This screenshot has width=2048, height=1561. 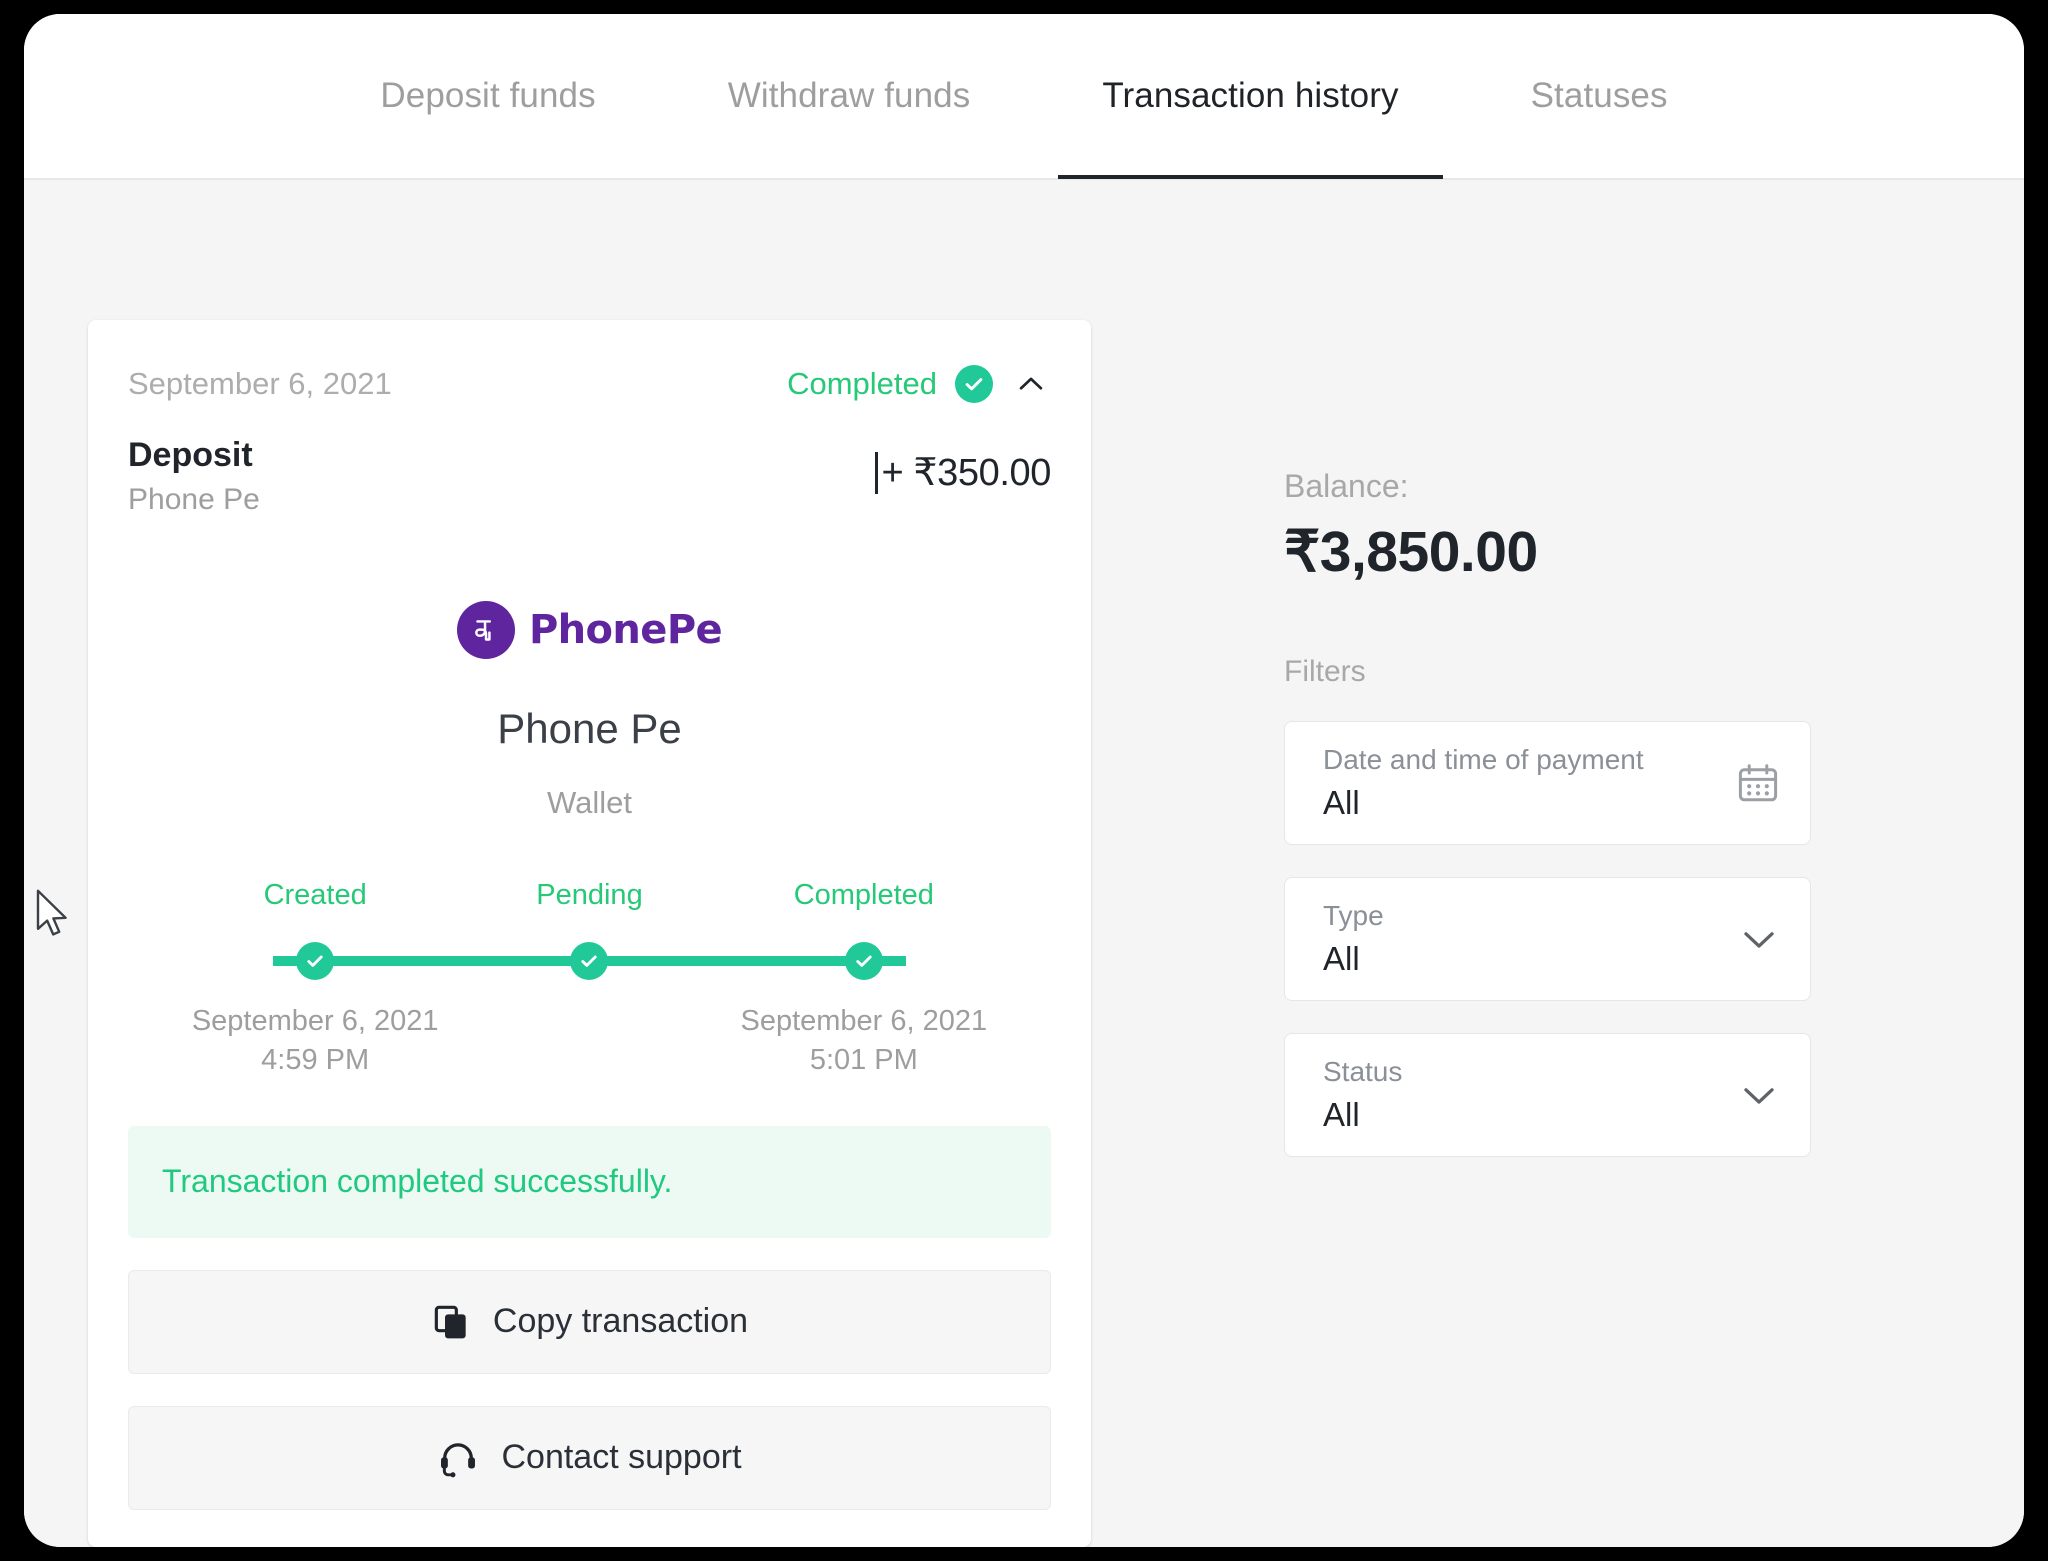 I want to click on filter-date-and-time: Date and time of payment All, so click(x=1547, y=783).